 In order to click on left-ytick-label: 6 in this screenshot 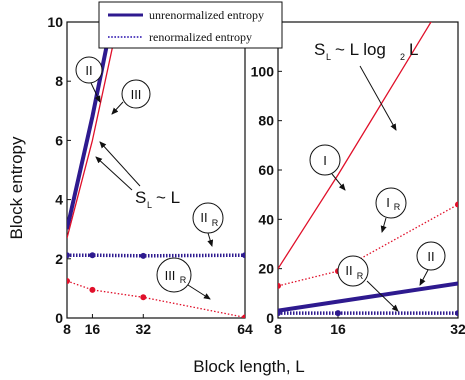, I will do `click(59, 140)`.